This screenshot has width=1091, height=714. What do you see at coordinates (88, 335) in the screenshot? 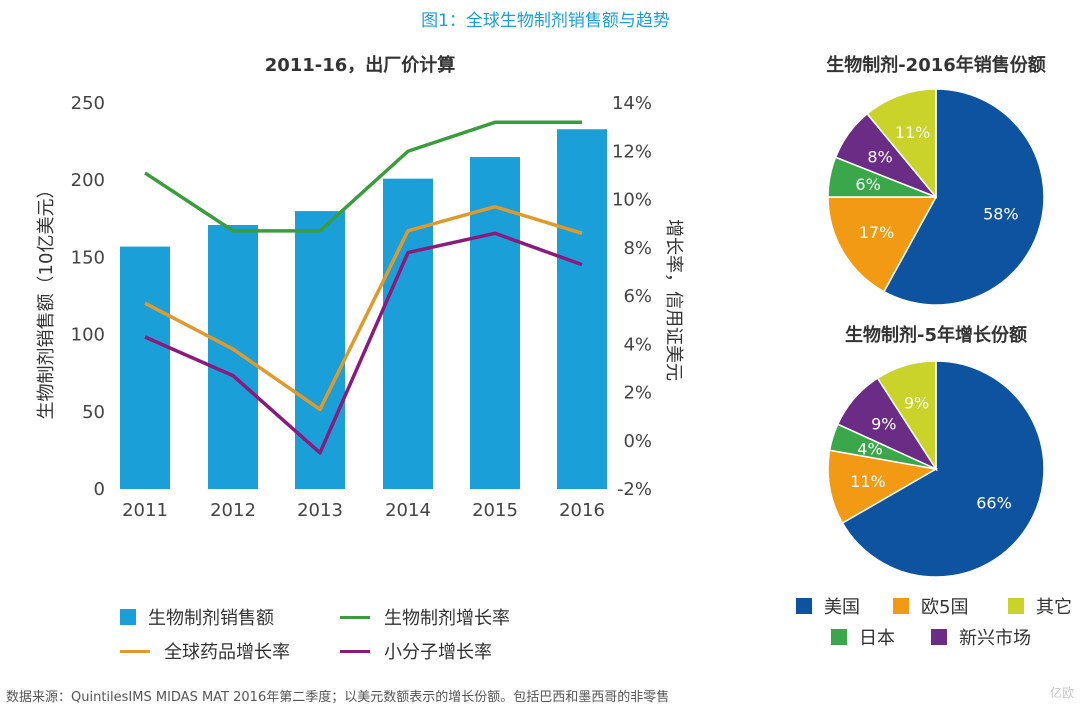
I see `left-tick-label: 100` at bounding box center [88, 335].